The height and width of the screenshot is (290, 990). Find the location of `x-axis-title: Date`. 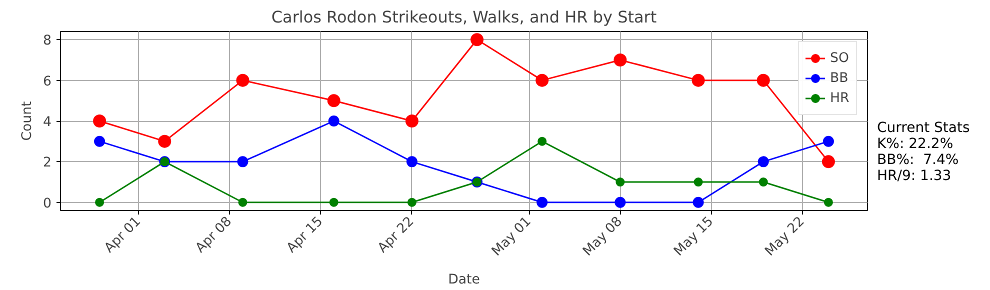

x-axis-title: Date is located at coordinates (464, 280).